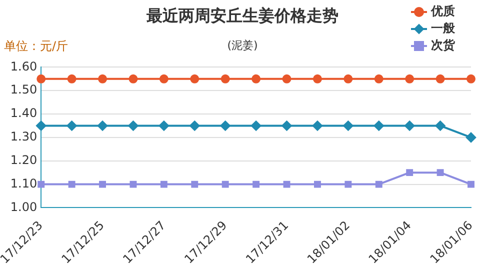 The width and height of the screenshot is (485, 272). I want to click on chart-title: 最近两周安丘生姜价格走势, so click(242, 15).